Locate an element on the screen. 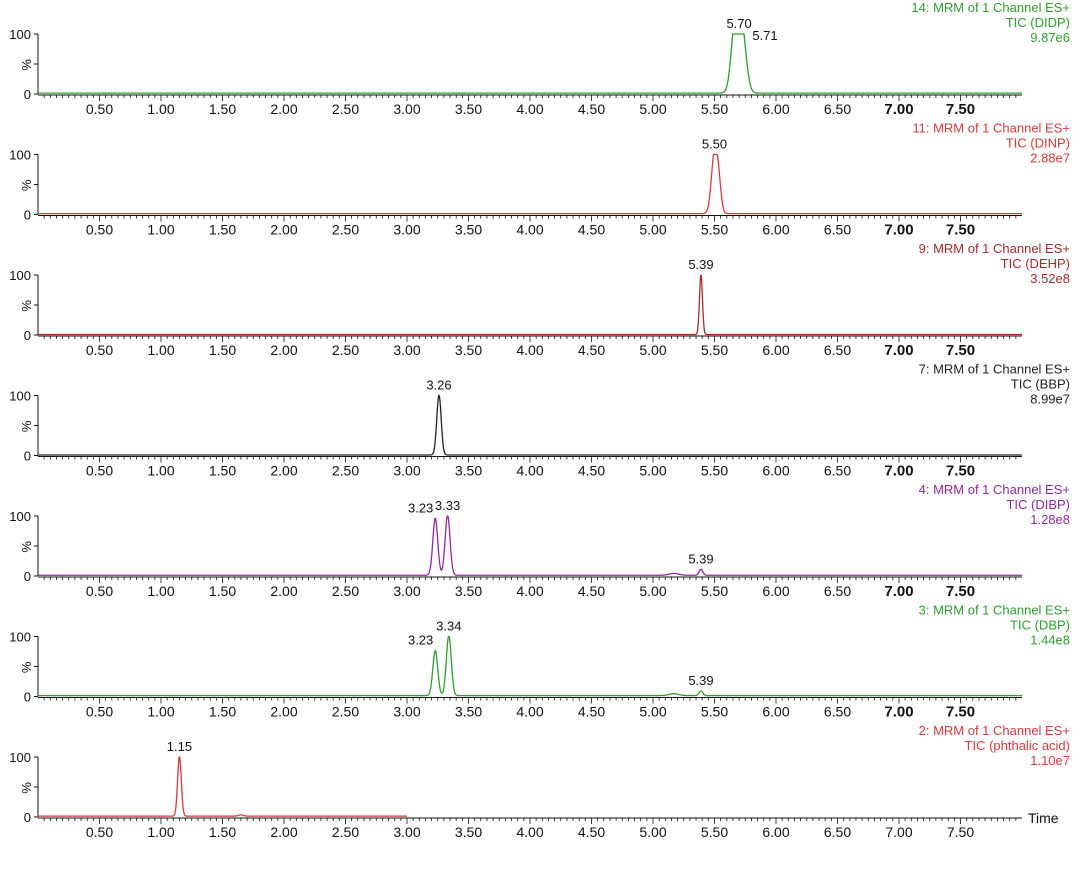  panel-header-line: TIC (DIDP) is located at coordinates (1038, 22).